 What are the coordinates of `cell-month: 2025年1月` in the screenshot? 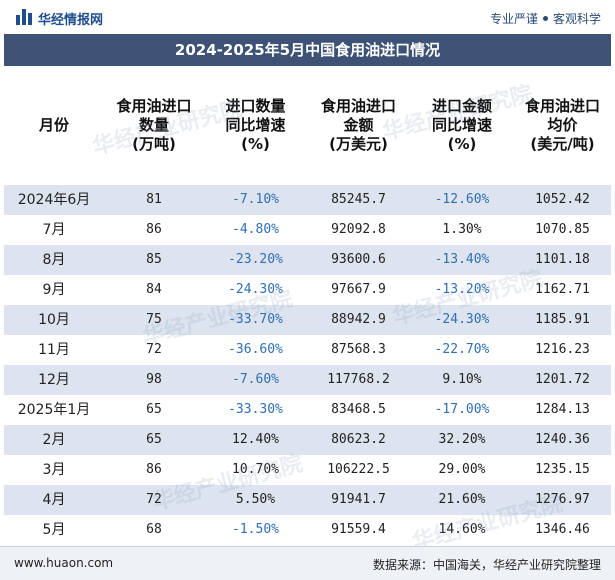 It's located at (54, 410).